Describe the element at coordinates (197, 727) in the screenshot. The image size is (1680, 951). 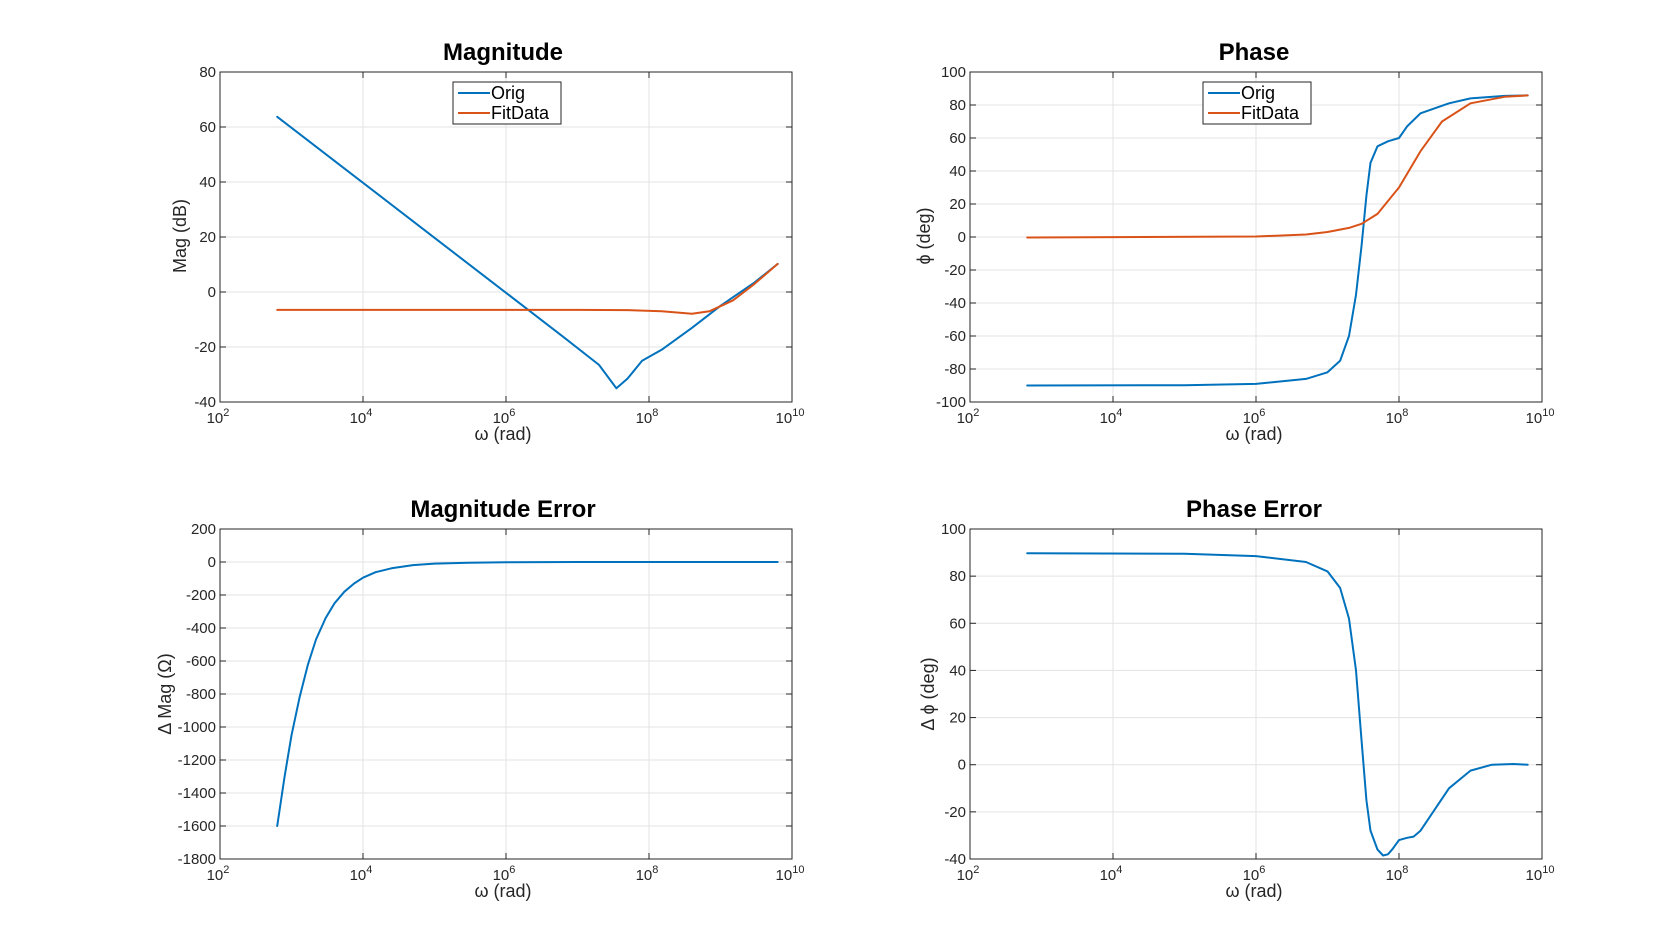
I see `y-tick-label: -1000` at that location.